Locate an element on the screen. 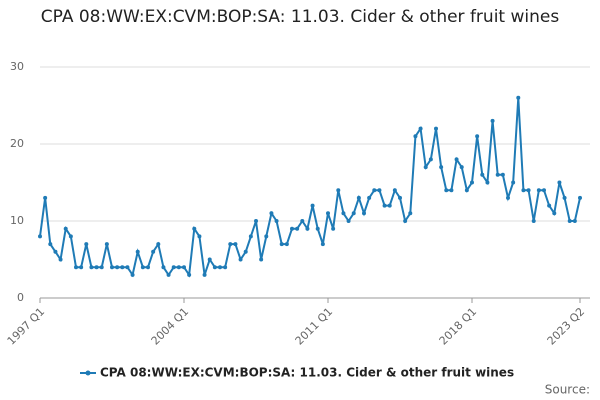 This screenshot has height=400, width=600. y-tick-label: 20 is located at coordinates (17, 143).